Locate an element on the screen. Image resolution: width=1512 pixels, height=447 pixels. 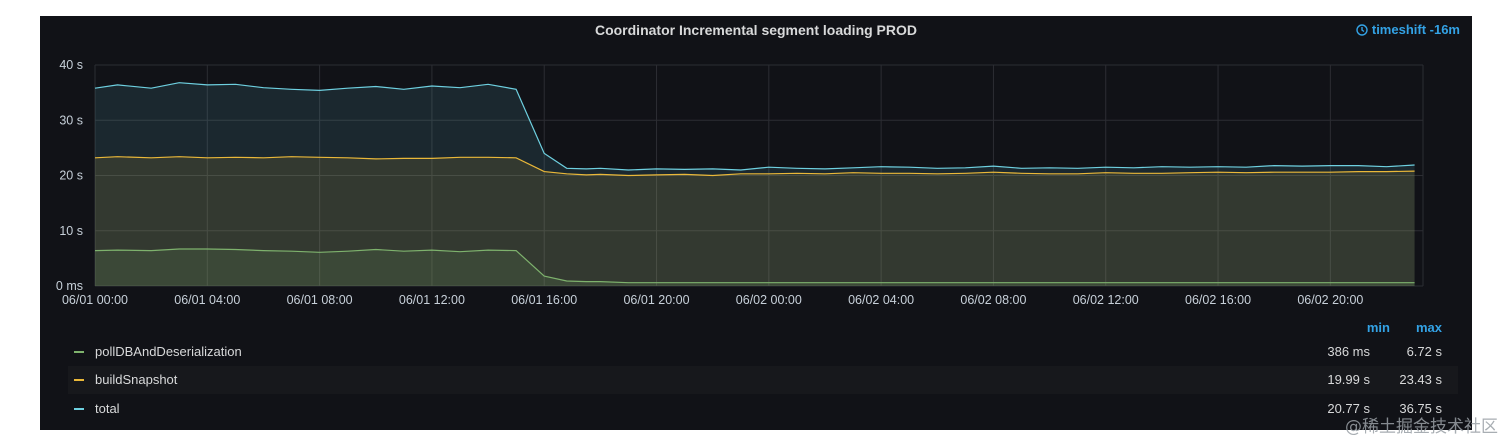
x-tick-label: 06/01 00:00 is located at coordinates (95, 300).